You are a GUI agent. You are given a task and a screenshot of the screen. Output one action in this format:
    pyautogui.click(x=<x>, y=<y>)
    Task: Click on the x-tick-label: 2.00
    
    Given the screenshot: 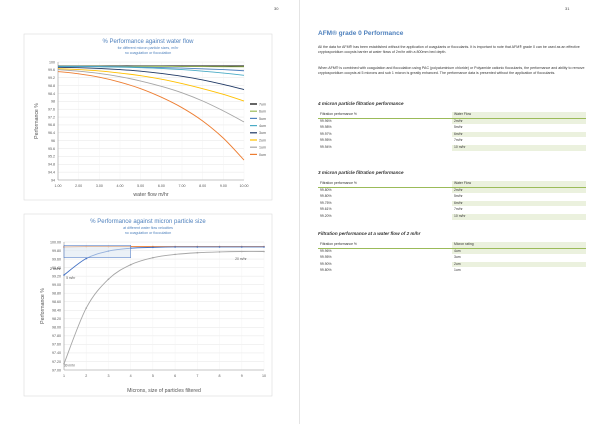 What is the action you would take?
    pyautogui.click(x=78, y=186)
    